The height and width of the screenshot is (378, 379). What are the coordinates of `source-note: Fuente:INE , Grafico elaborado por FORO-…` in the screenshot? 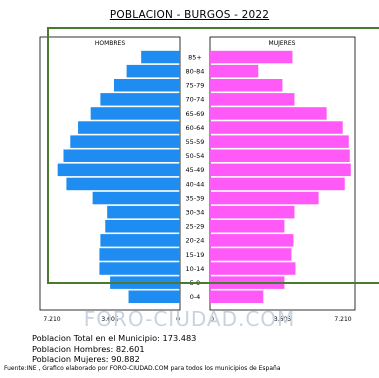 It's located at (142, 368).